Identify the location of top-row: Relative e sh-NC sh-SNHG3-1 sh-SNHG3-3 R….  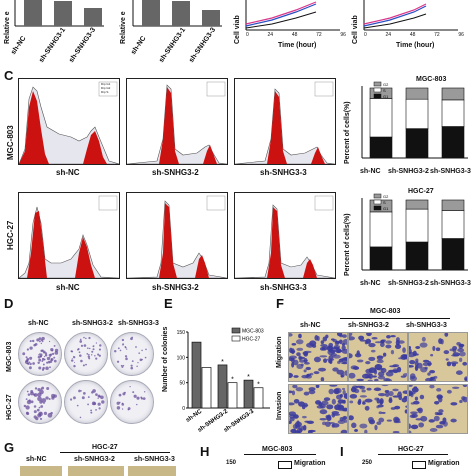
(237, 32).